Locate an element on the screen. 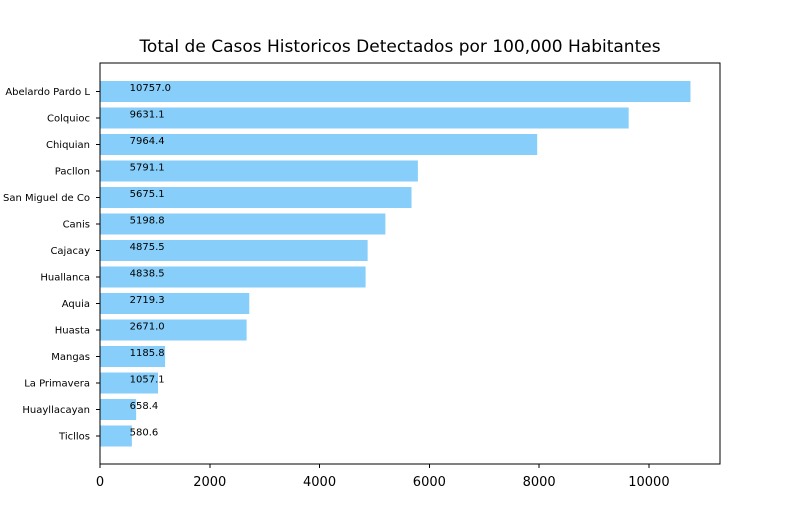  x-tick-label: 4000 is located at coordinates (319, 482).